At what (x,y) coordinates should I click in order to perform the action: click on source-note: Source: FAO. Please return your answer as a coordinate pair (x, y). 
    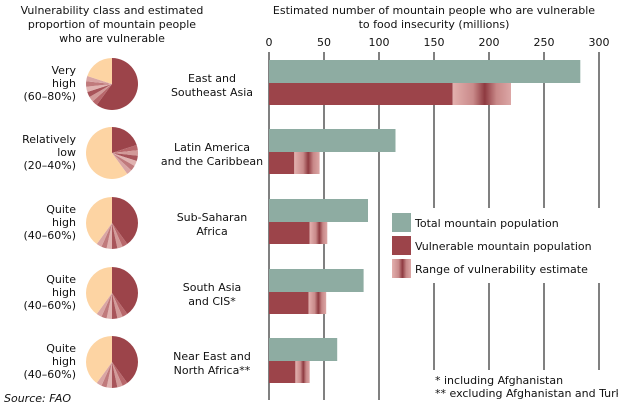
    Looking at the image, I should click on (37, 398).